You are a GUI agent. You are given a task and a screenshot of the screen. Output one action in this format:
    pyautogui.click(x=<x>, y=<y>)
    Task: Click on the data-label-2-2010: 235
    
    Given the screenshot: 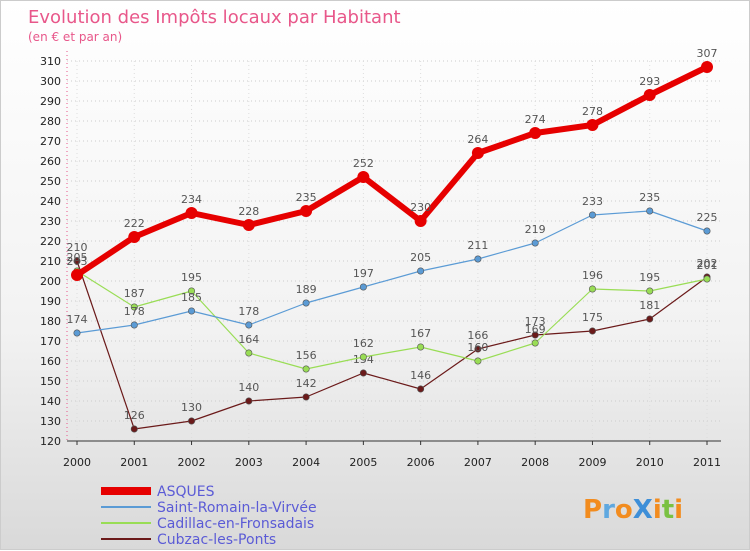 What is the action you would take?
    pyautogui.click(x=649, y=197)
    